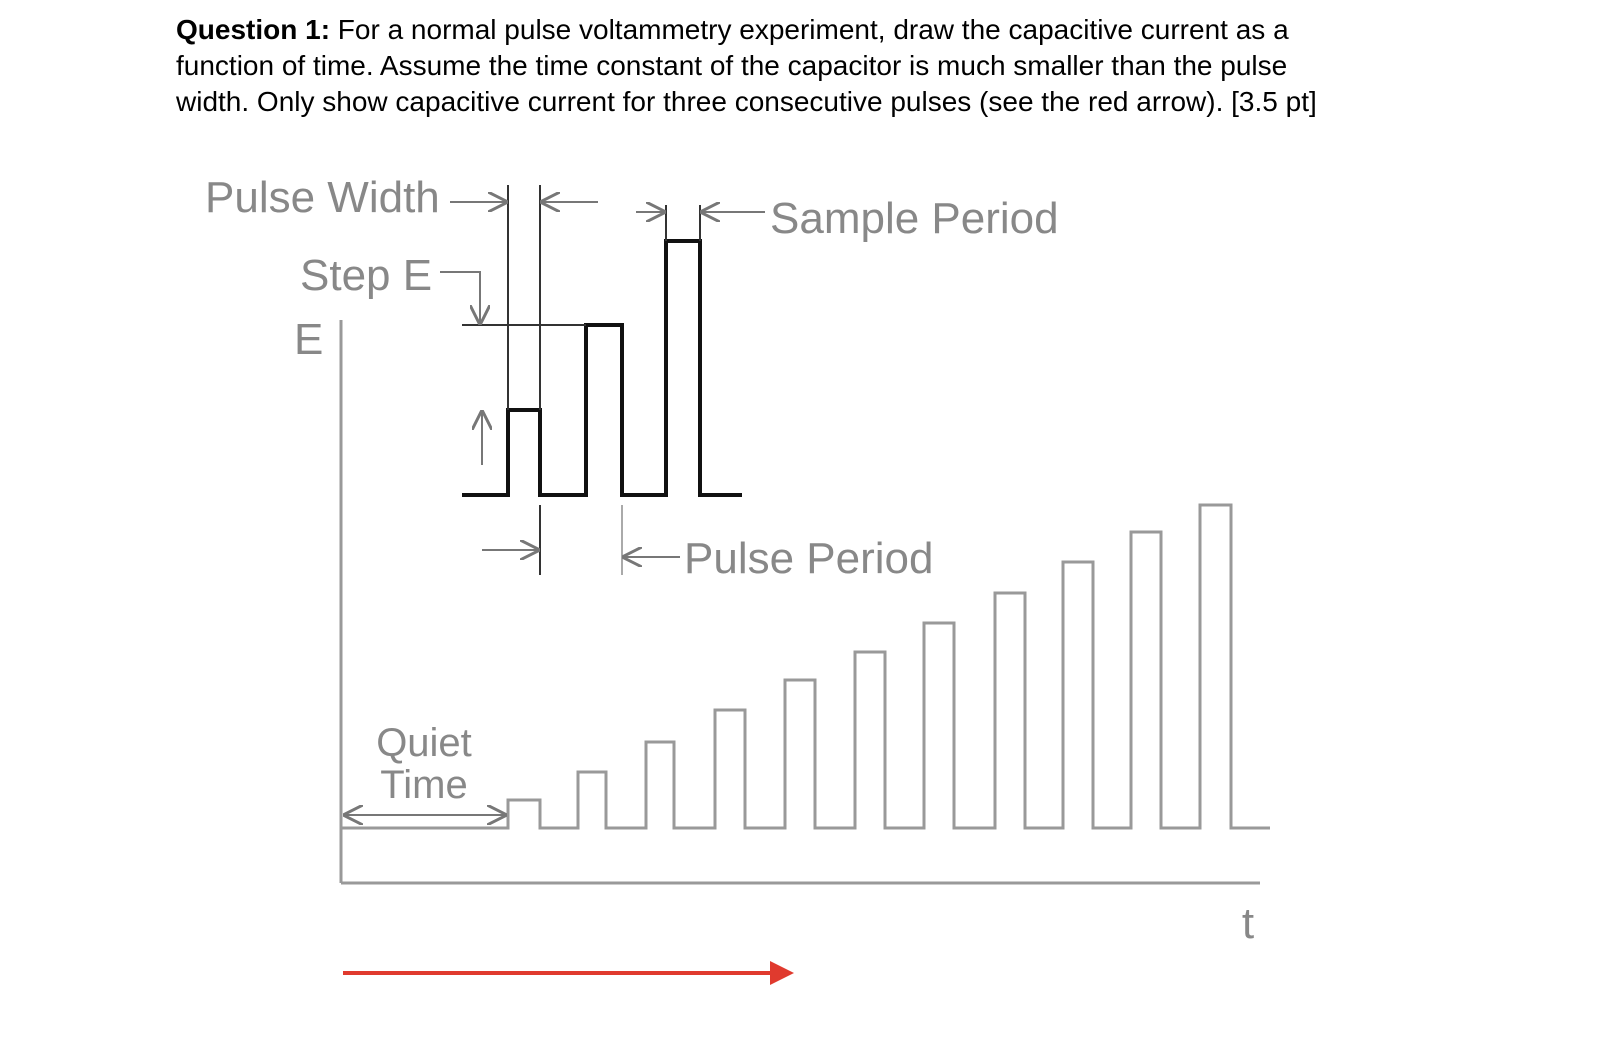 Image resolution: width=1600 pixels, height=1042 pixels. I want to click on pulse-period-label: Pulse Period, so click(808, 558).